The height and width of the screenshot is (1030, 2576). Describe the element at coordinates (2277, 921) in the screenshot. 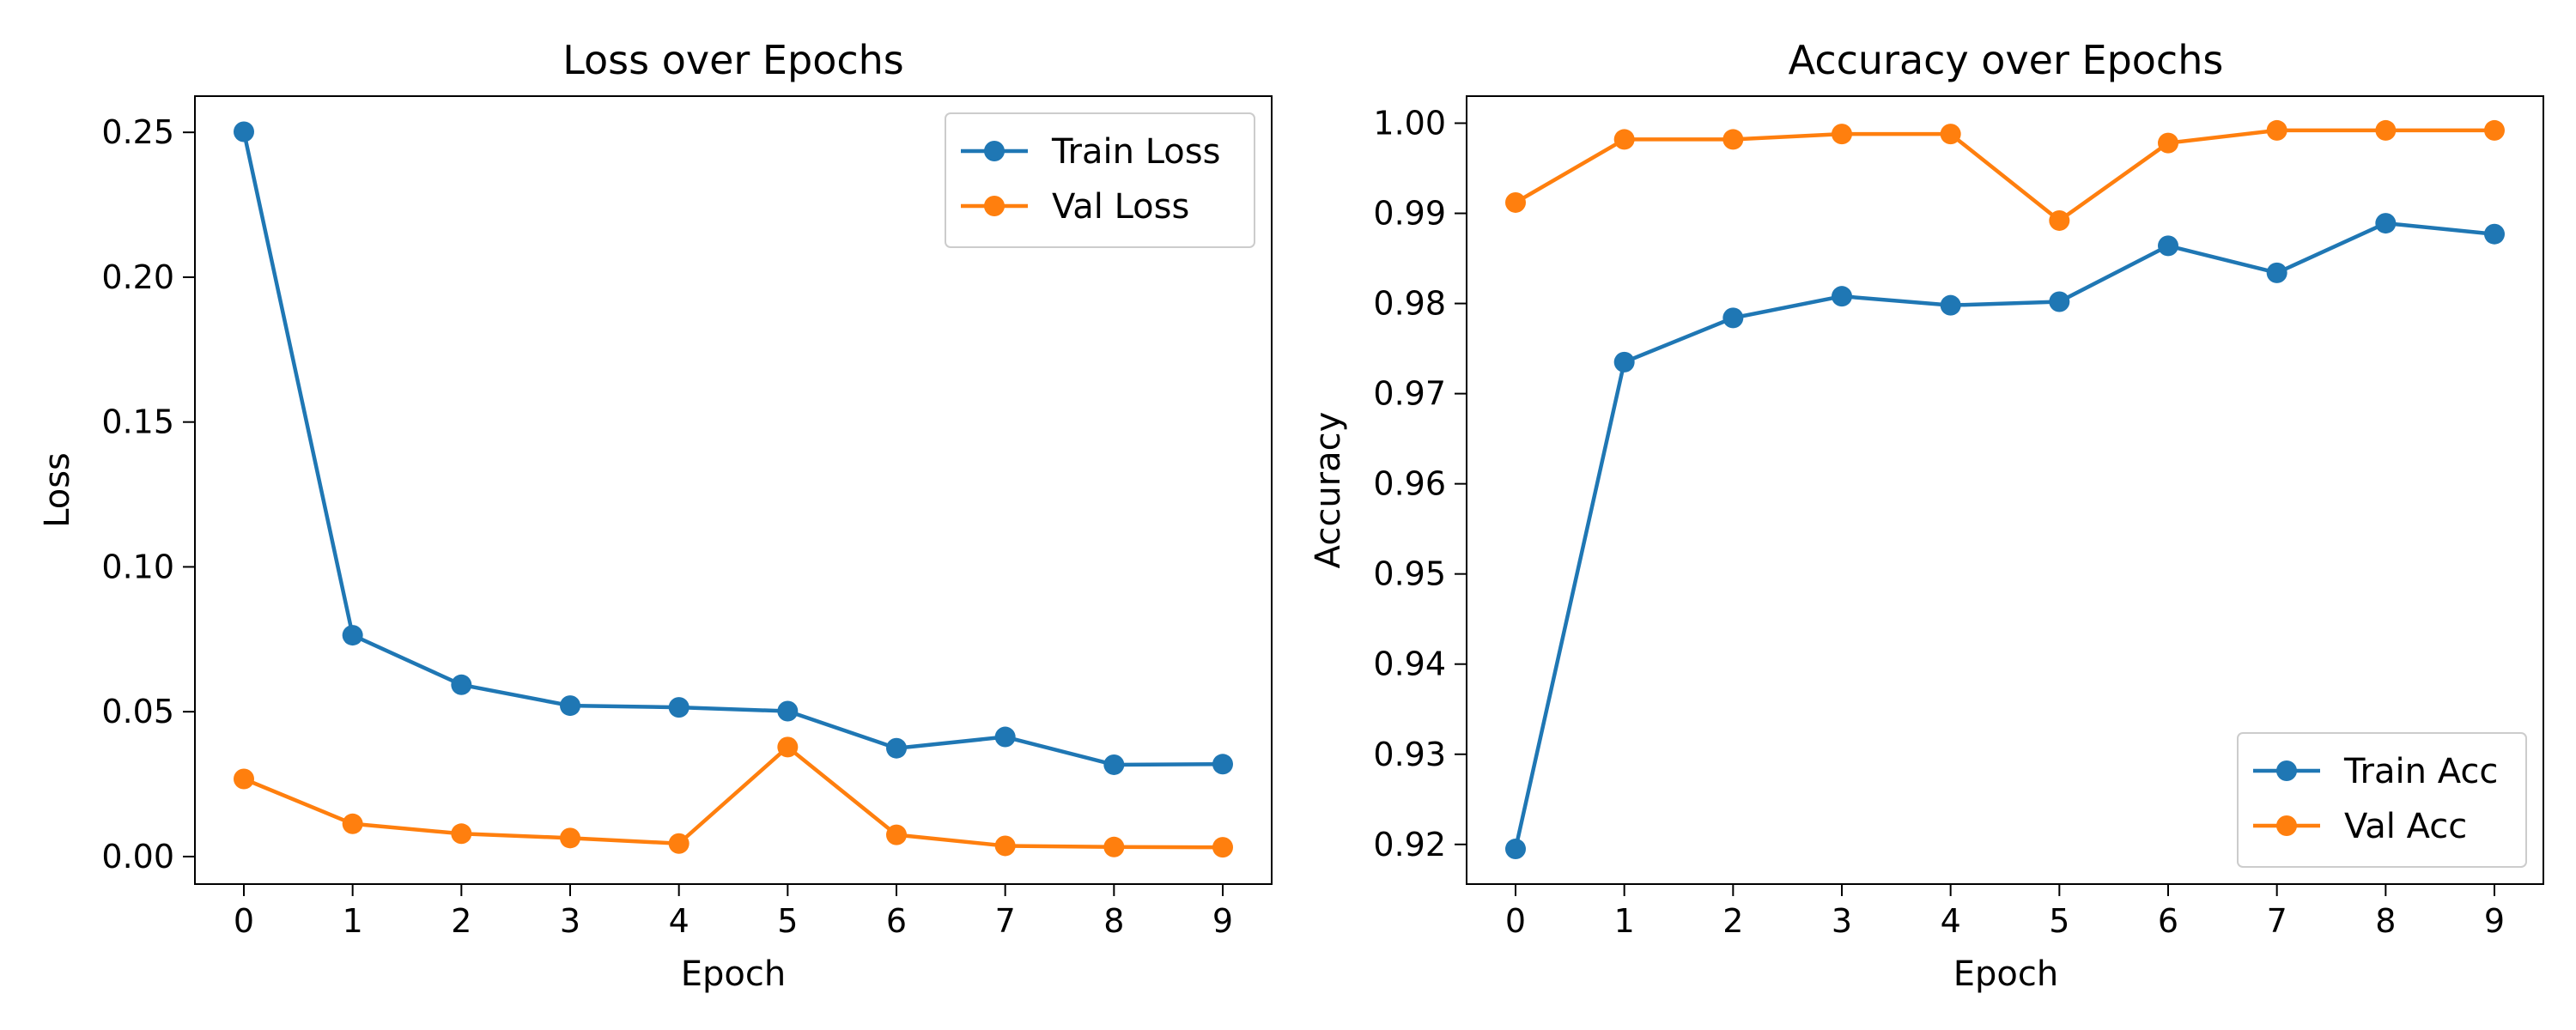

I see `accuracy-chart-xtick-label: 7` at that location.